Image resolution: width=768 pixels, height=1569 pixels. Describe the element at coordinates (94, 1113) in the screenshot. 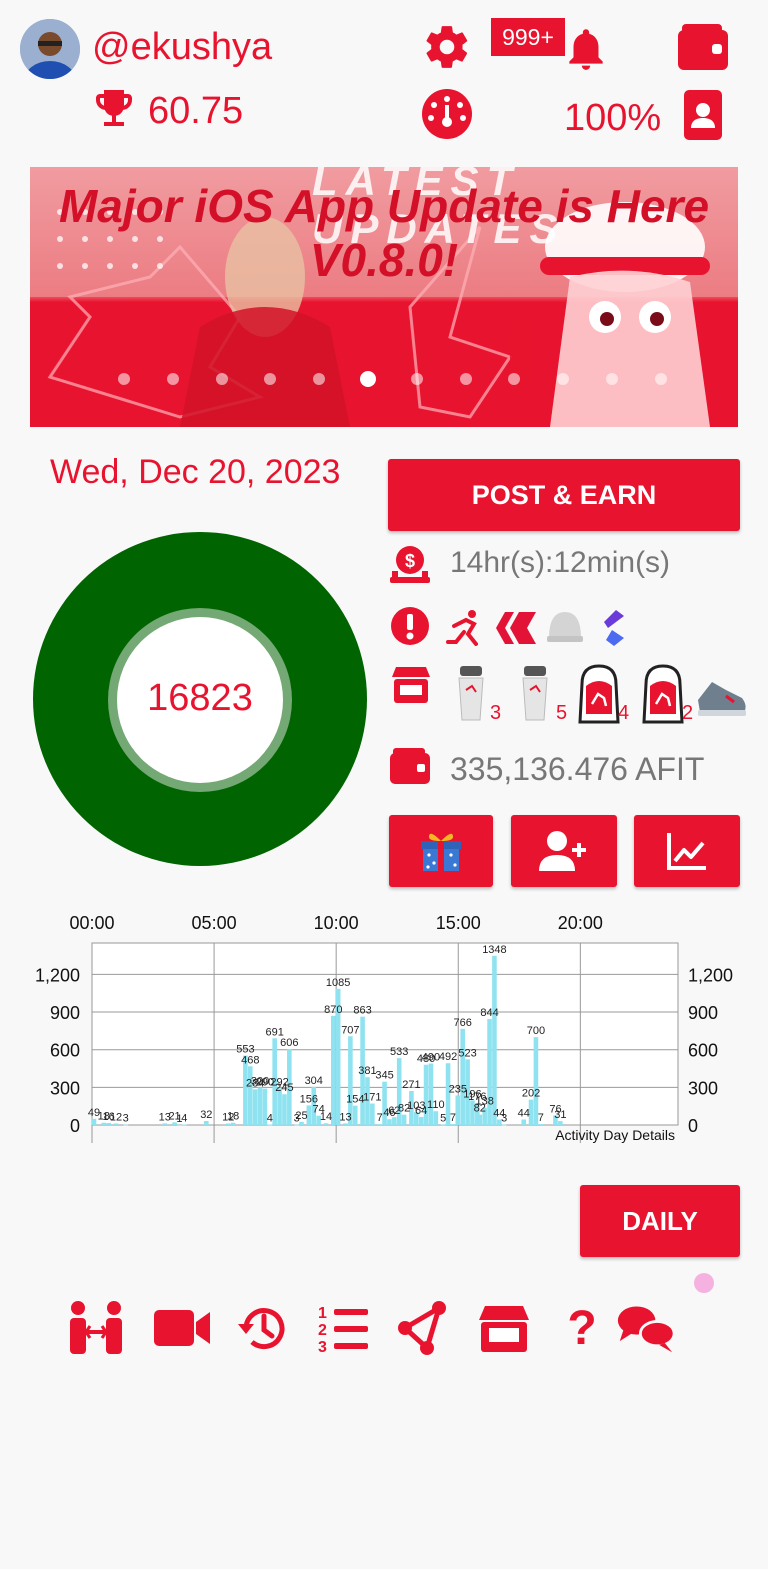

I see `chart-bar-label: 49` at that location.